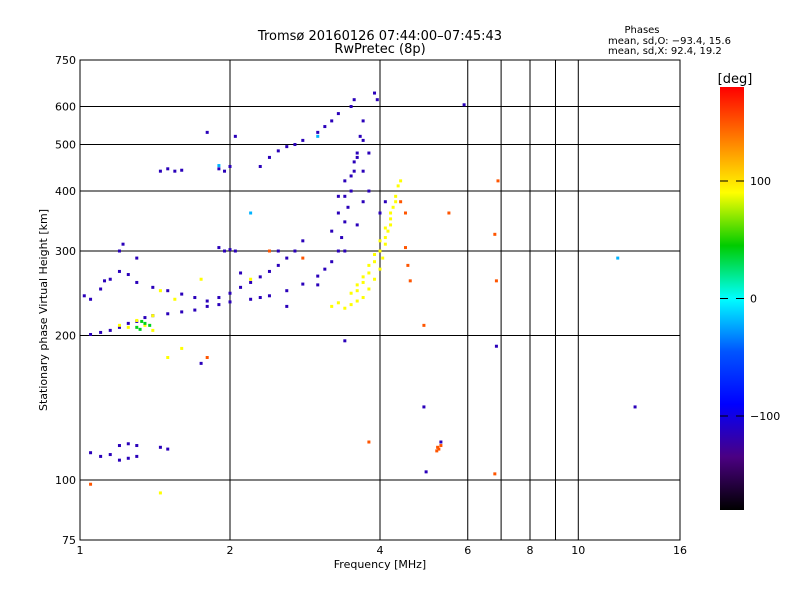  What do you see at coordinates (43, 310) in the screenshot?
I see `y-axis-label: Stationary phase Virtual Height [km]` at bounding box center [43, 310].